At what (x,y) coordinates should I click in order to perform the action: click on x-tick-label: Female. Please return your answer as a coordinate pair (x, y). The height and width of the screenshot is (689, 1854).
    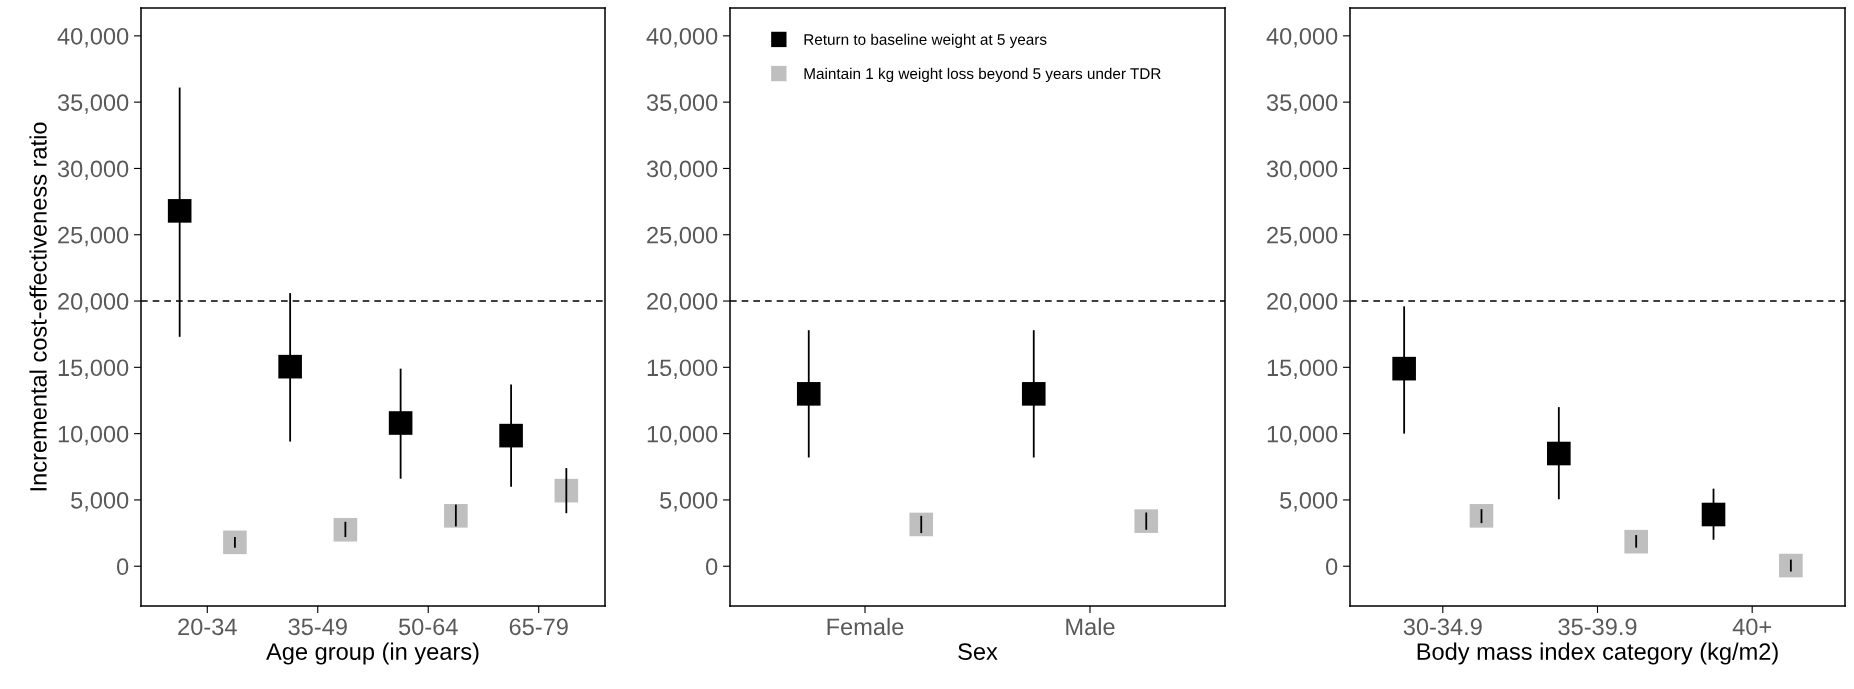
    Looking at the image, I should click on (865, 626).